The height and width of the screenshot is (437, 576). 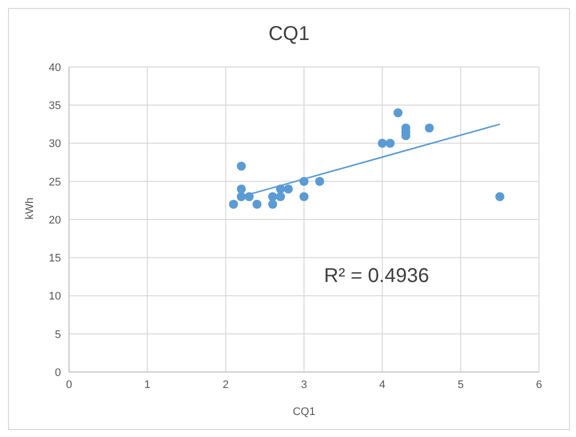 I want to click on y-tick-label: 0, so click(x=57, y=372).